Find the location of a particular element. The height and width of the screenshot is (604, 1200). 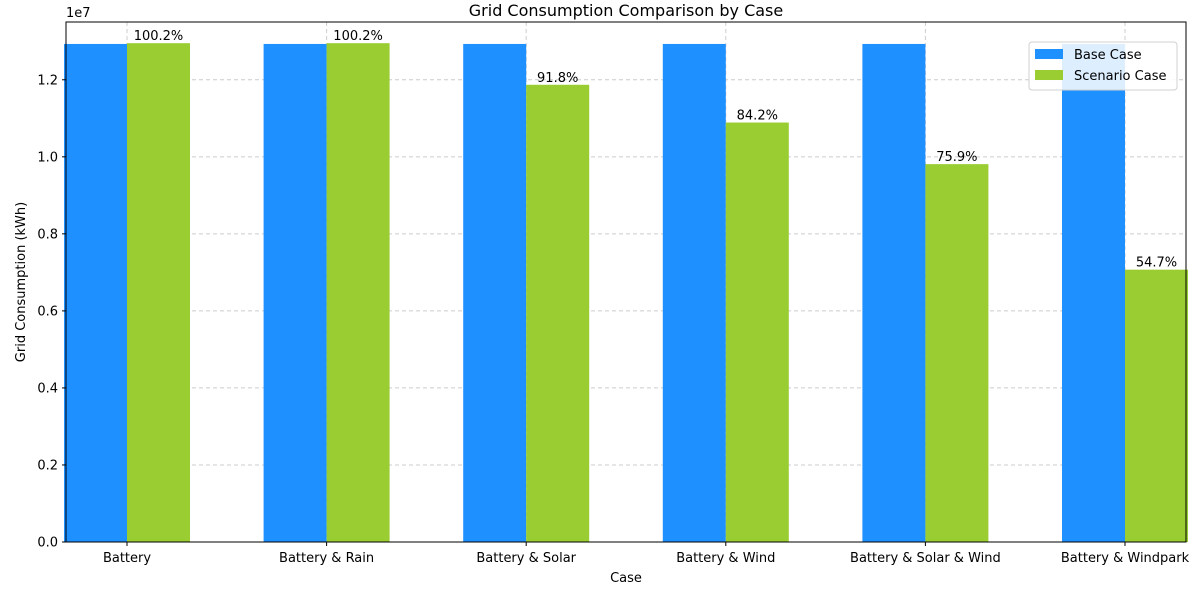

data-label: 75.9% is located at coordinates (956, 157).